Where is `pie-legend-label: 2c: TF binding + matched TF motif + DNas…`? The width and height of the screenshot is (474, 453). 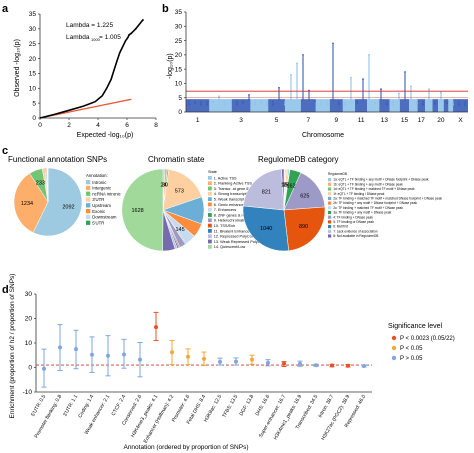 pie-legend-label: 2c: TF binding + matched TF motif + DNas… is located at coordinates (368, 208).